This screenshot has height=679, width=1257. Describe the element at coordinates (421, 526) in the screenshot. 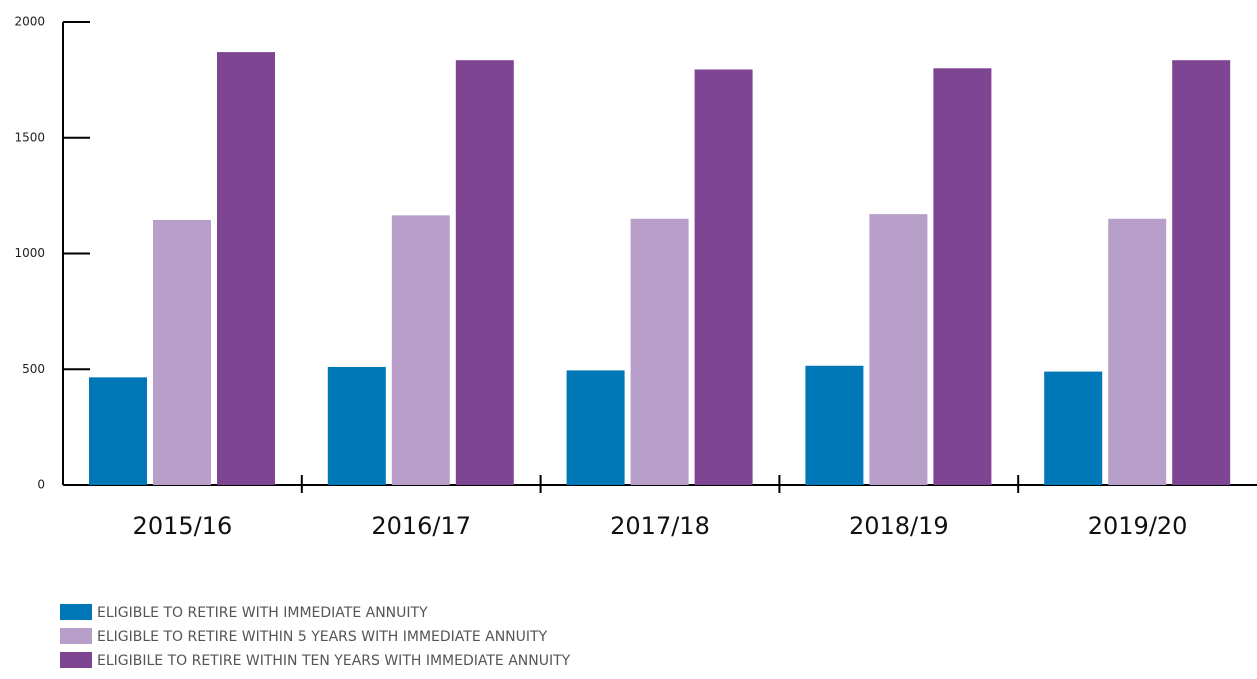

I see `x-tick-label: 2016/17` at that location.